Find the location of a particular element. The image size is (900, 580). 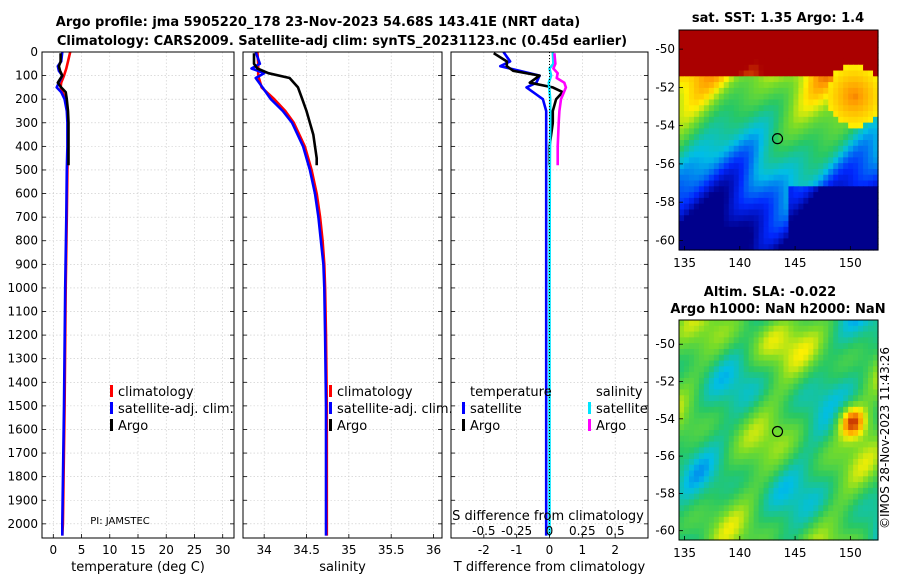

map-y-tick-label: -60 is located at coordinates (665, 531).